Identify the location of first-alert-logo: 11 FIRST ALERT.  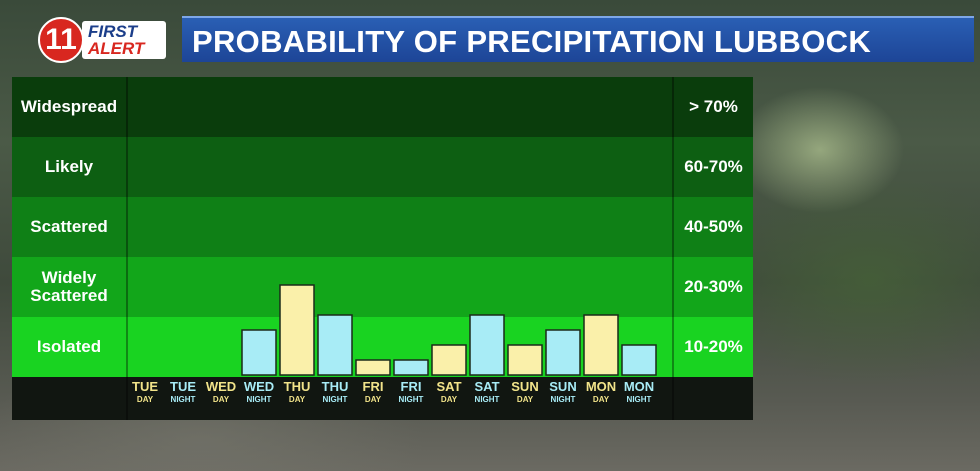
(103, 40).